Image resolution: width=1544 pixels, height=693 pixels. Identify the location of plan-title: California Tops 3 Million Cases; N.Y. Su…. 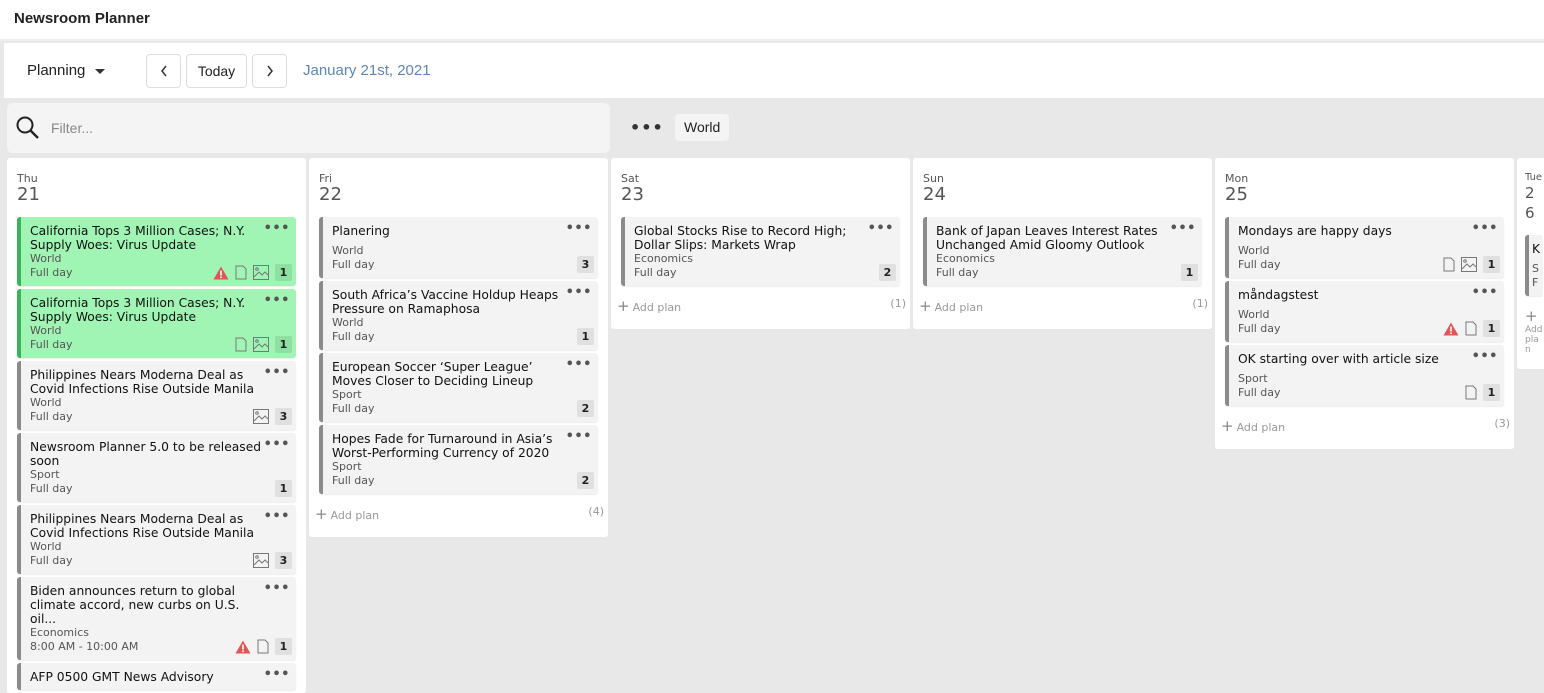
(138, 238).